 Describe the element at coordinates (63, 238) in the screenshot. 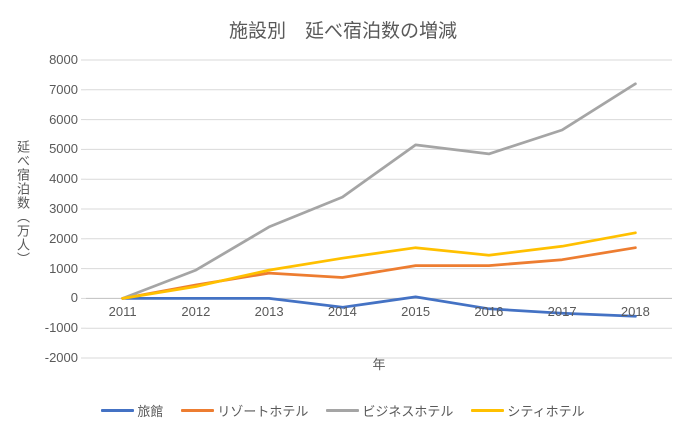

I see `y-tick-label: 2000` at that location.